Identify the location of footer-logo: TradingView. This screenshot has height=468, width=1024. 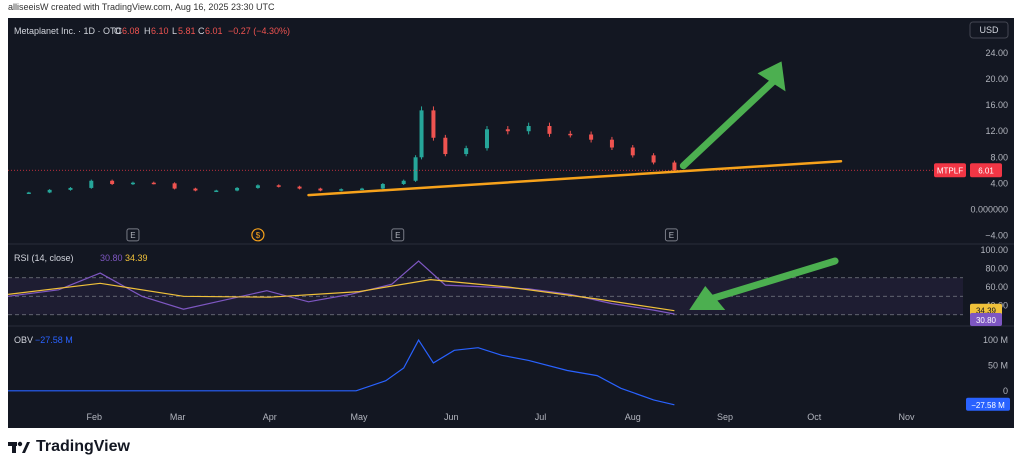
(69, 447).